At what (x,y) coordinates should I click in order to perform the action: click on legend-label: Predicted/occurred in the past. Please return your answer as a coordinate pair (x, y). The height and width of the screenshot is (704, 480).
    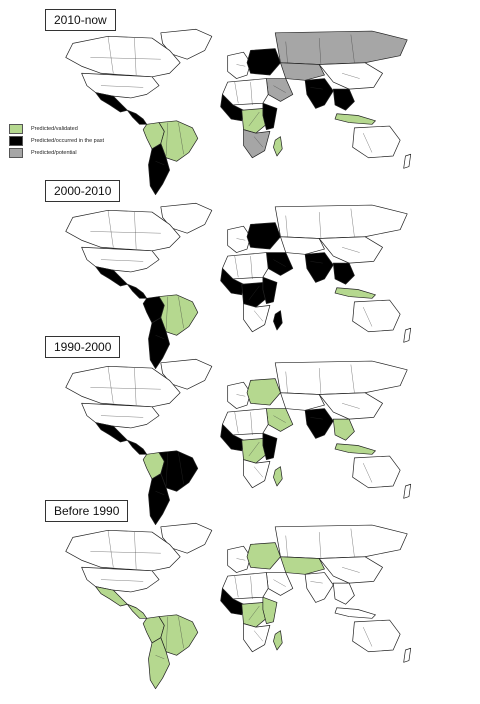
    Looking at the image, I should click on (68, 140).